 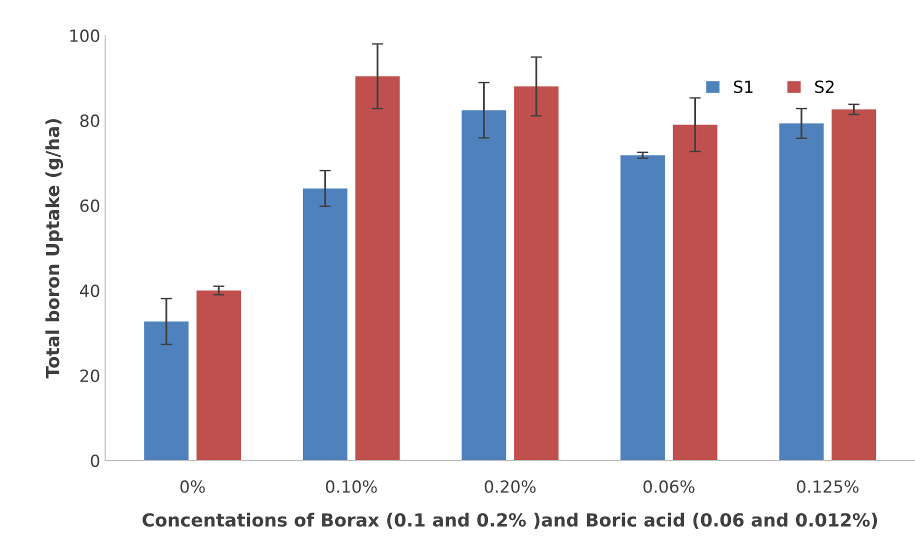 What do you see at coordinates (824, 87) in the screenshot?
I see `legend-label: S2` at bounding box center [824, 87].